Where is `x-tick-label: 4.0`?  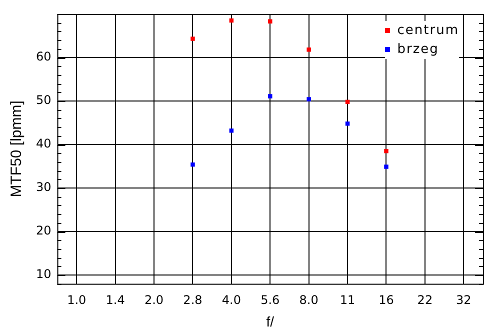
x-tick-label: 4.0 is located at coordinates (231, 300).